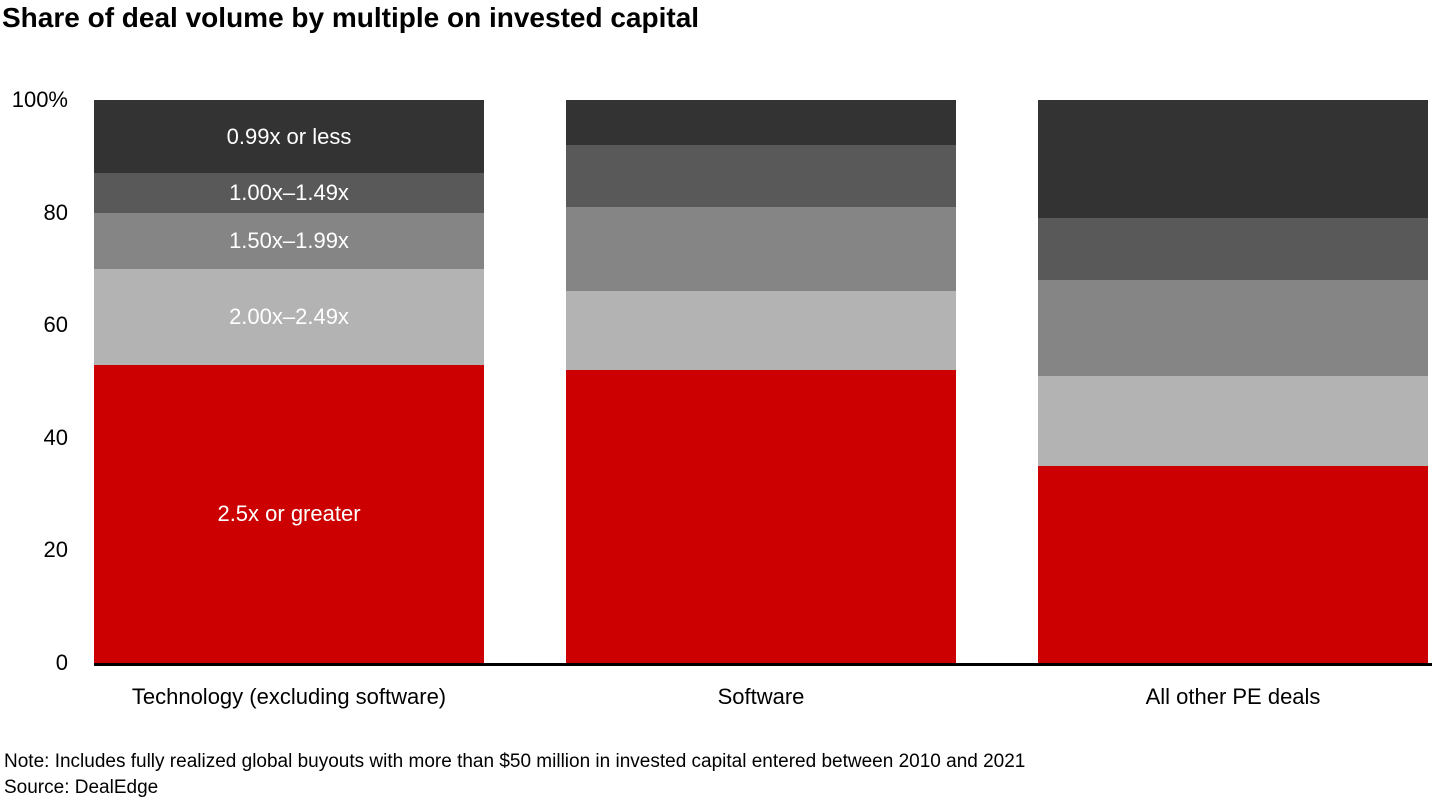 This screenshot has height=810, width=1440. I want to click on y-axis-tick-label: 40, so click(55, 437).